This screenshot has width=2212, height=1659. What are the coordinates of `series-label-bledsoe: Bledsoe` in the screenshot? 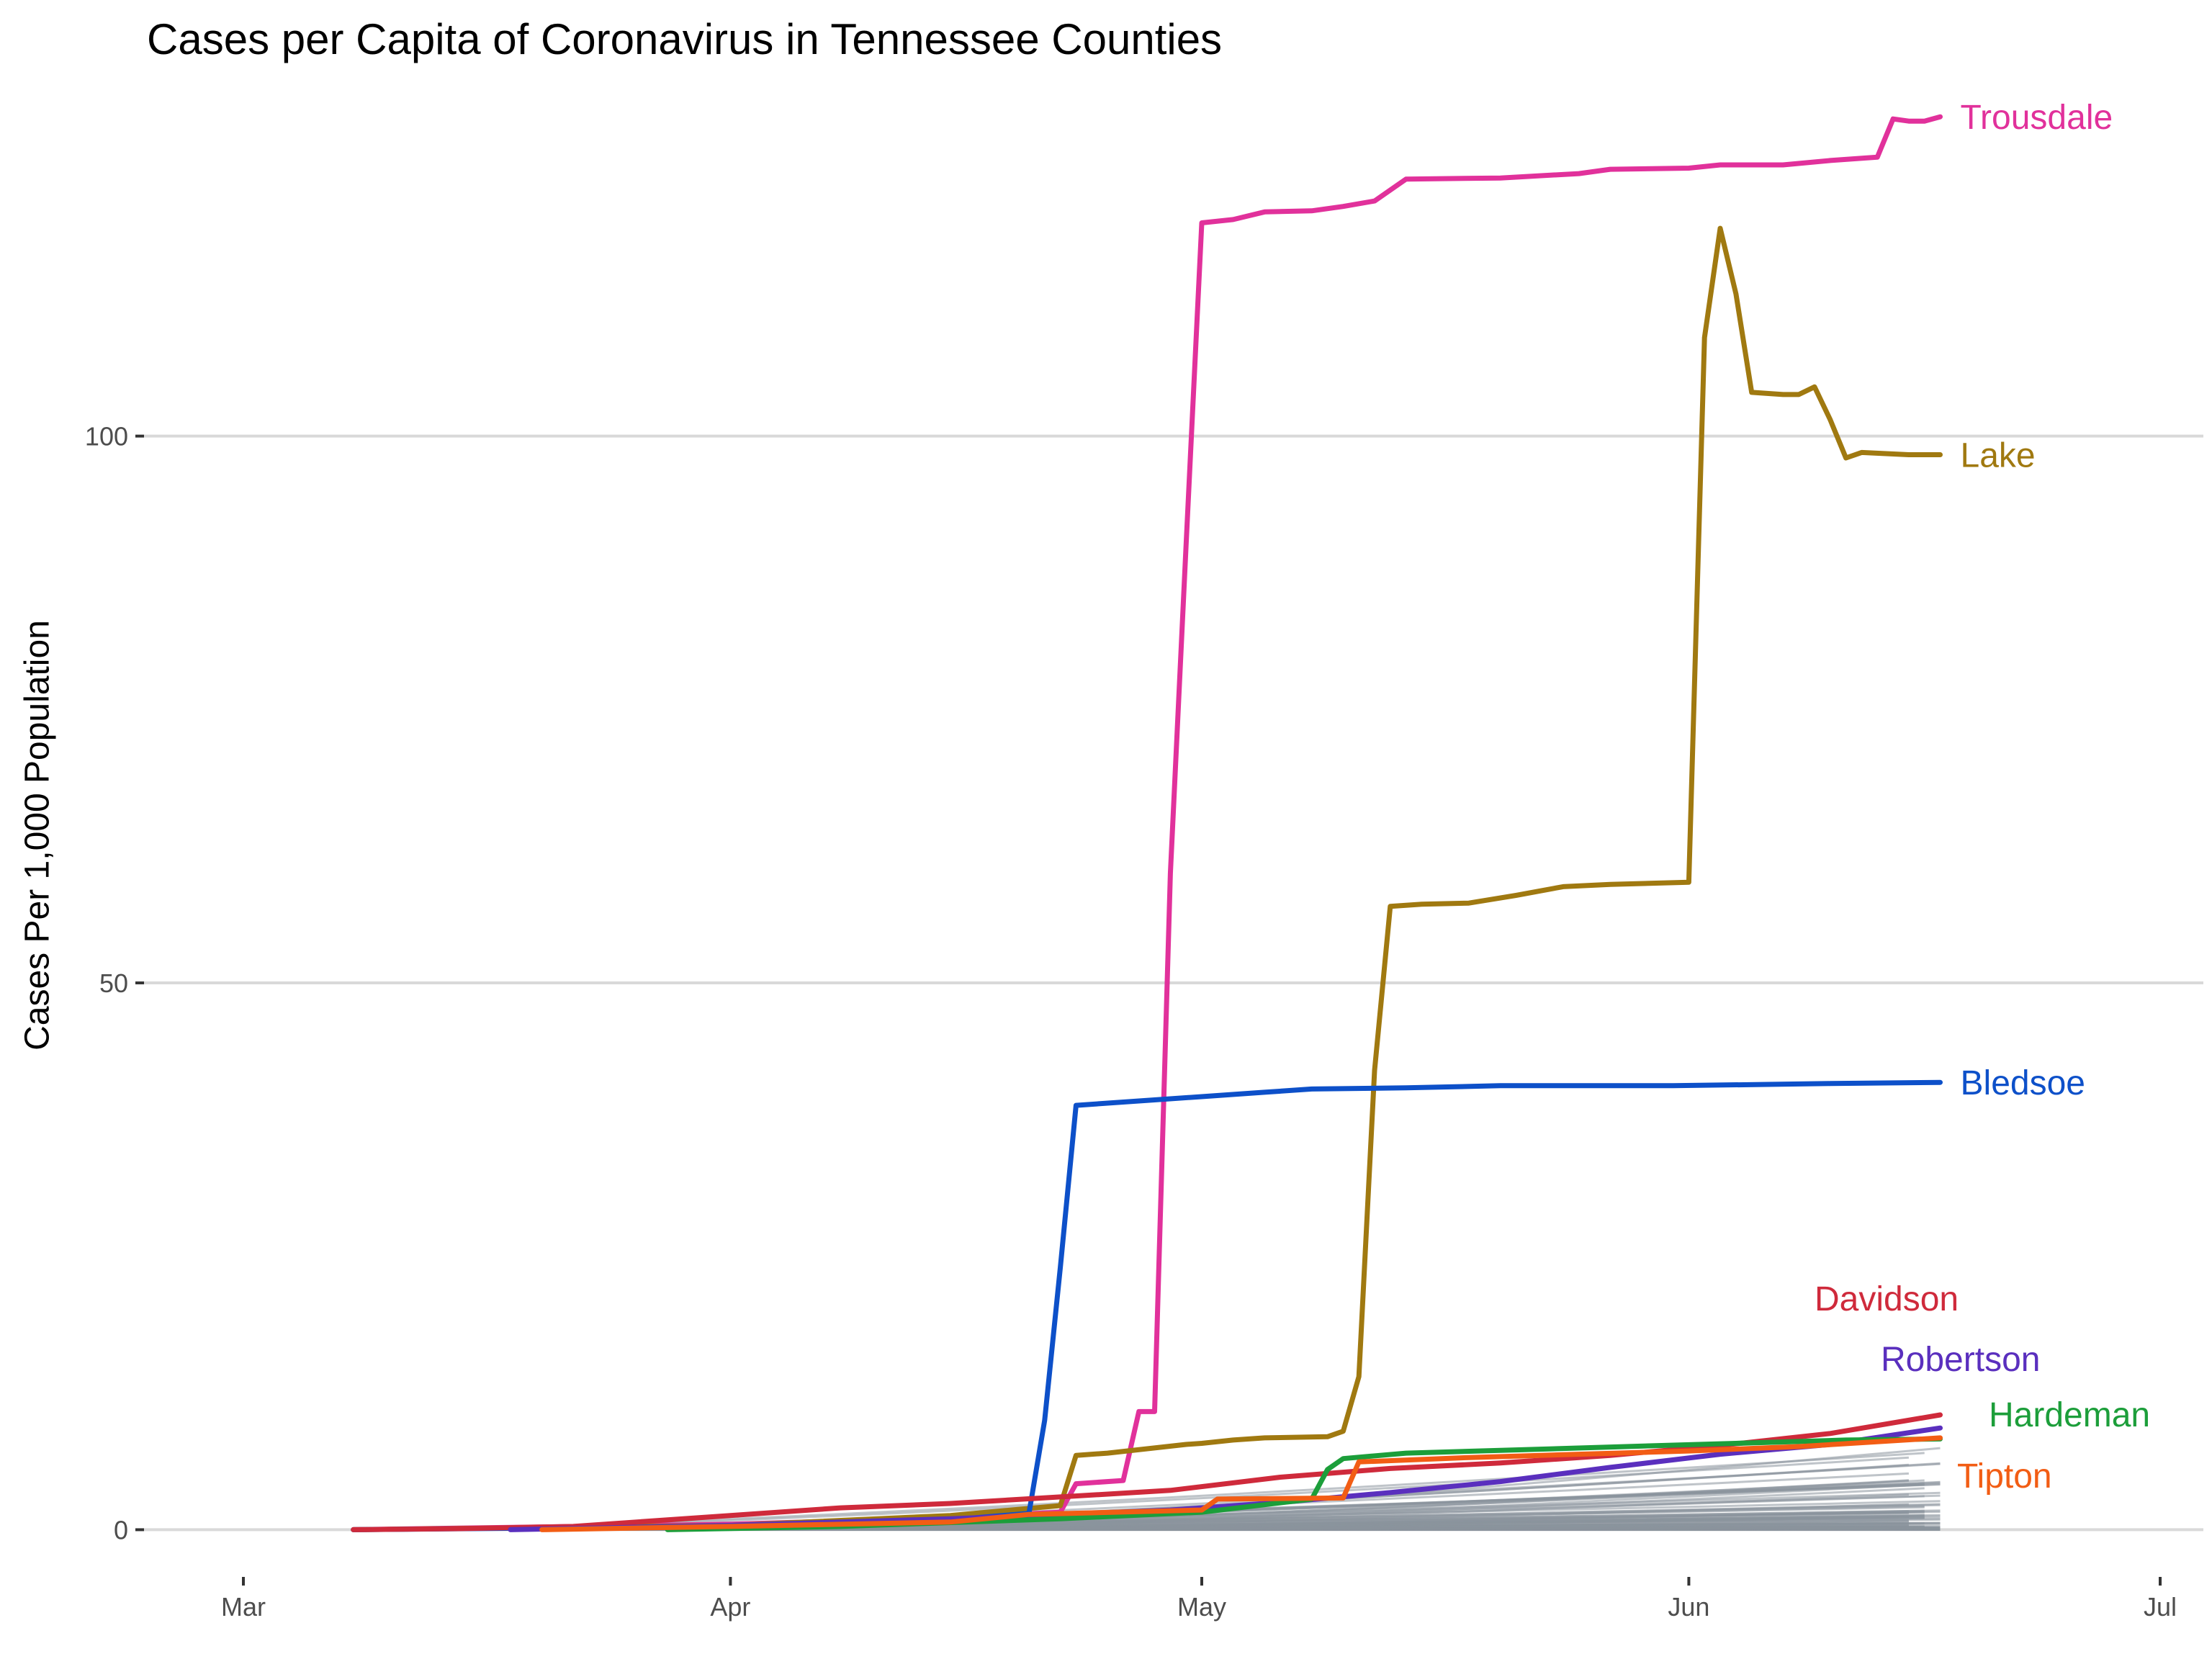 It's located at (2023, 1083).